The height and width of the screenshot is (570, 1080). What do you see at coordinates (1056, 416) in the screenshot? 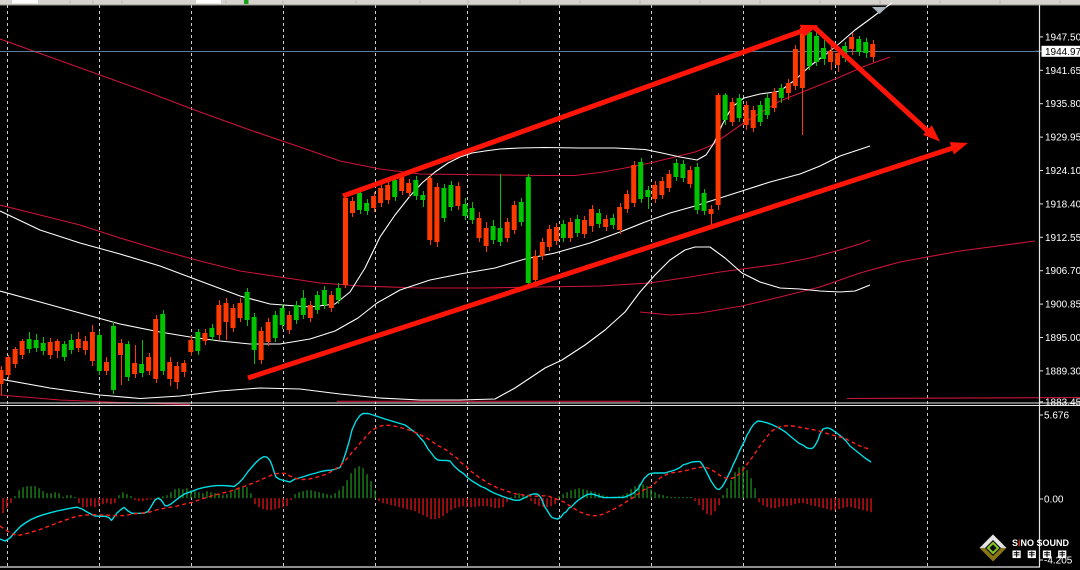
I see `svg-text: 5.676` at bounding box center [1056, 416].